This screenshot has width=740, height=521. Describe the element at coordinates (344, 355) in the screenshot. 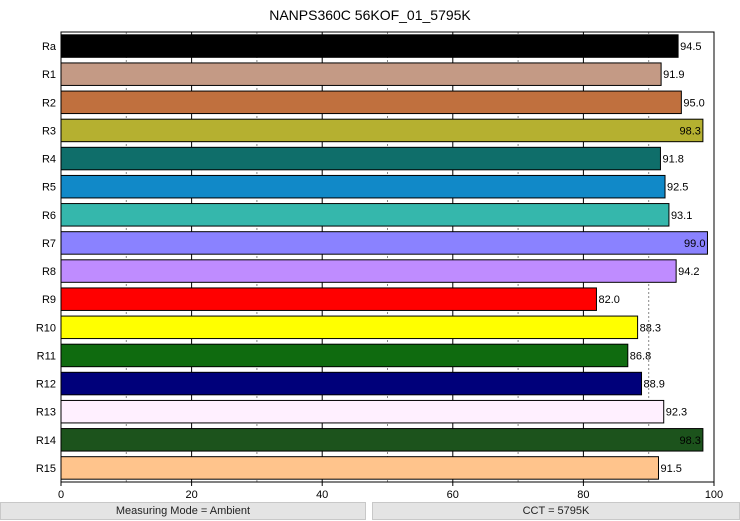

I see `bar-r11` at that location.